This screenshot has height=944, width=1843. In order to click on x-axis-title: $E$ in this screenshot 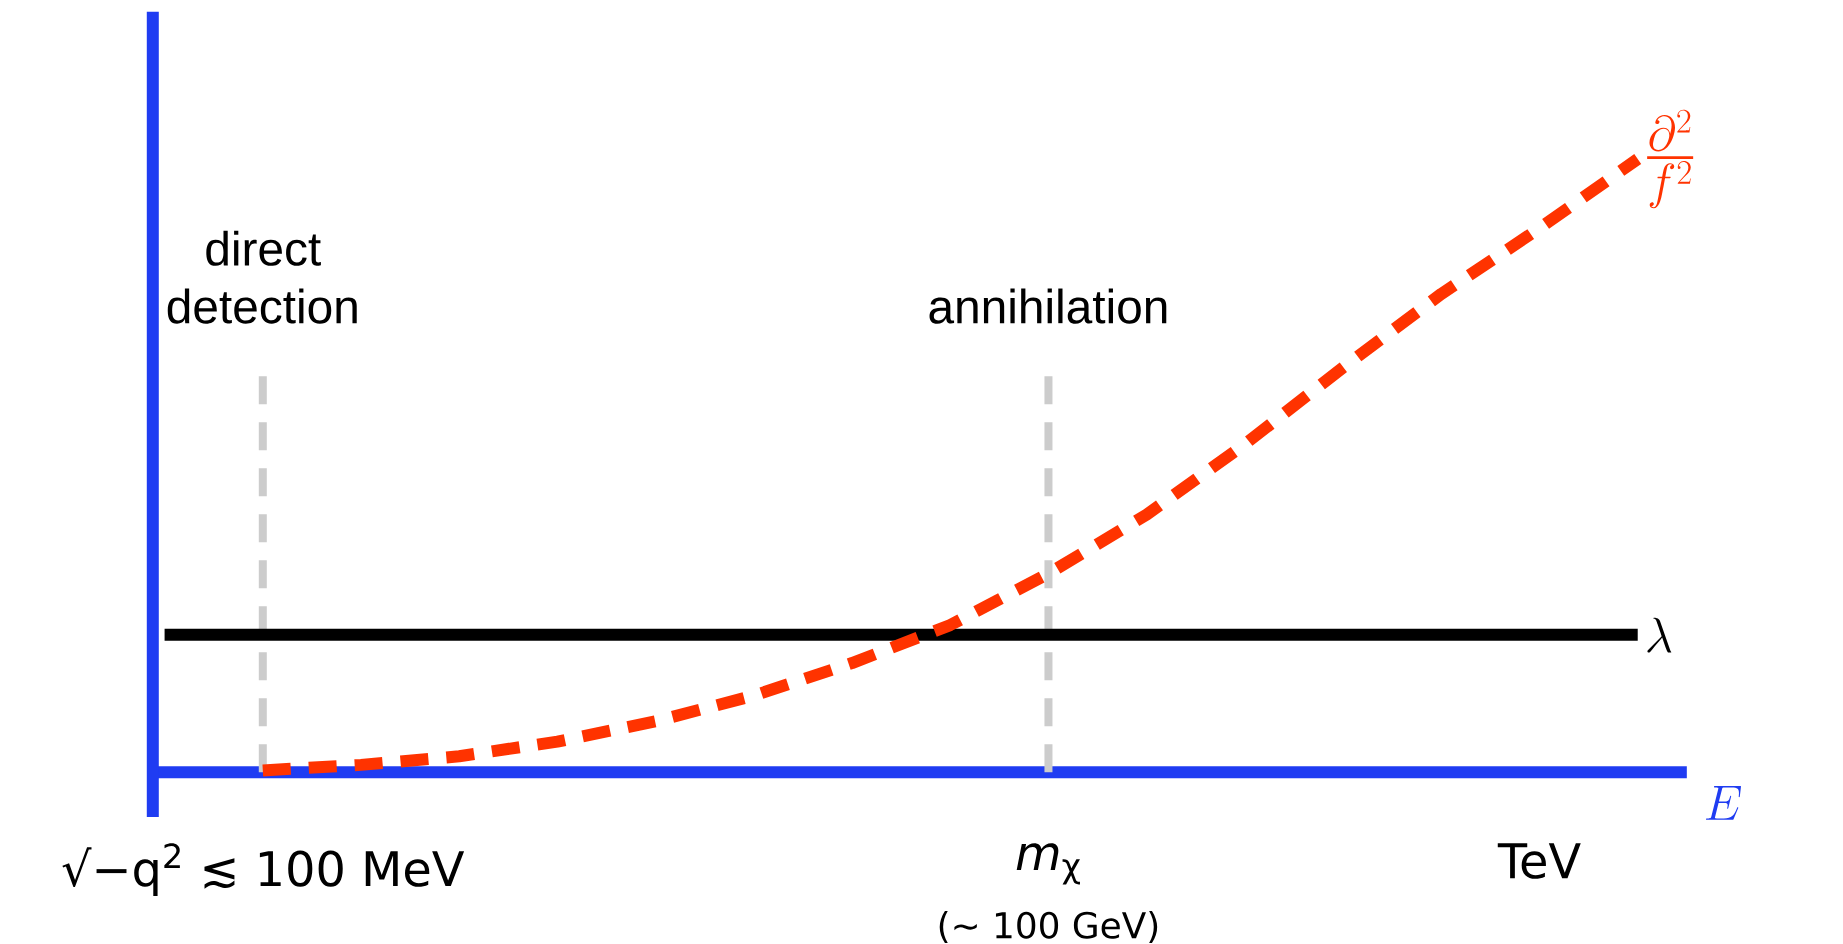, I will do `click(1723, 803)`.